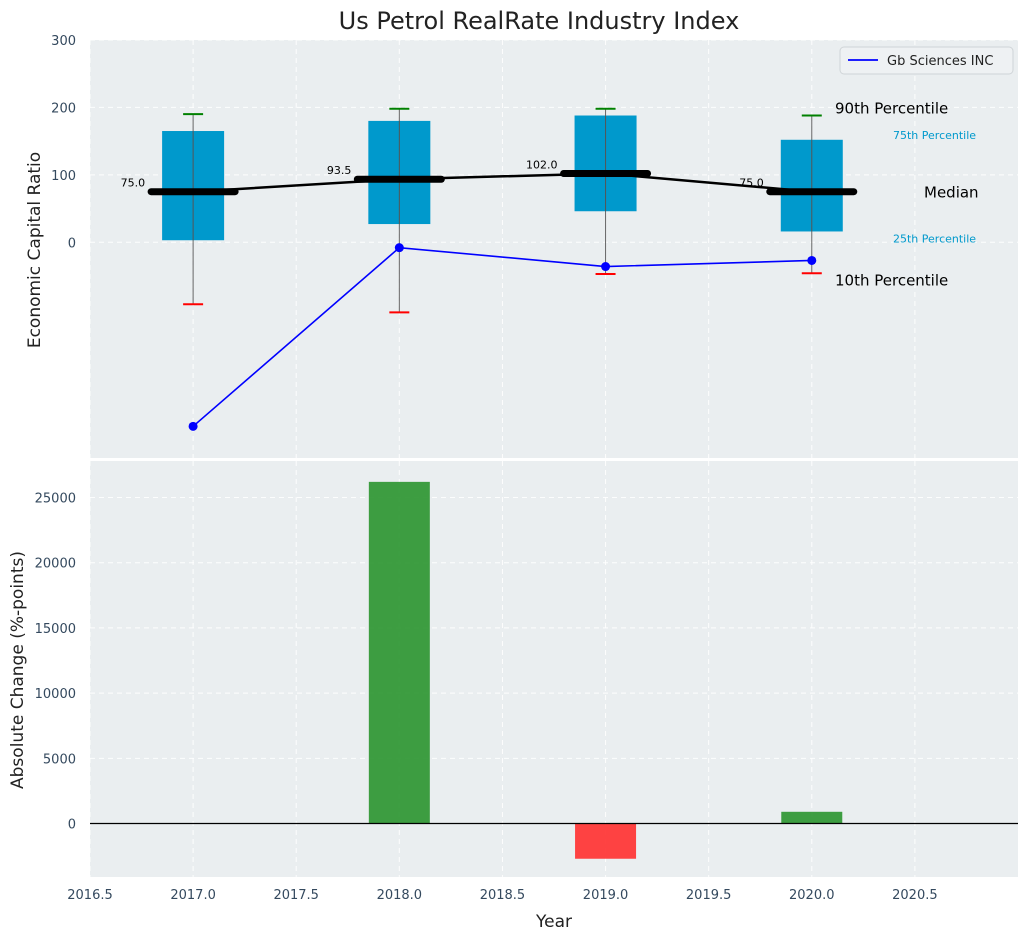 The image size is (1029, 940). What do you see at coordinates (59, 759) in the screenshot?
I see `bottom-y-tick-label: 5000` at bounding box center [59, 759].